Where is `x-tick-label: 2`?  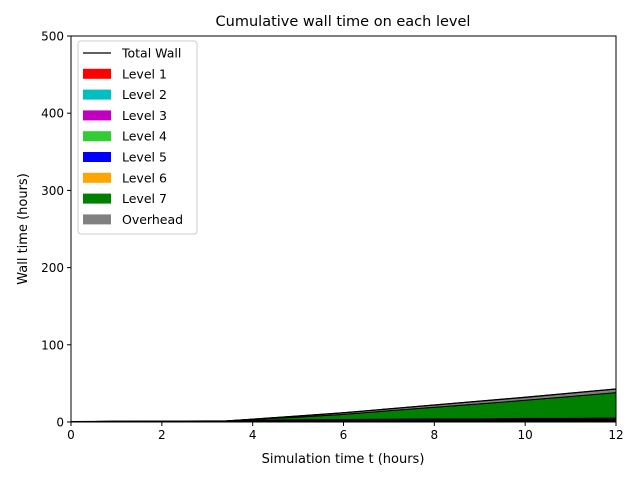 x-tick-label: 2 is located at coordinates (162, 435).